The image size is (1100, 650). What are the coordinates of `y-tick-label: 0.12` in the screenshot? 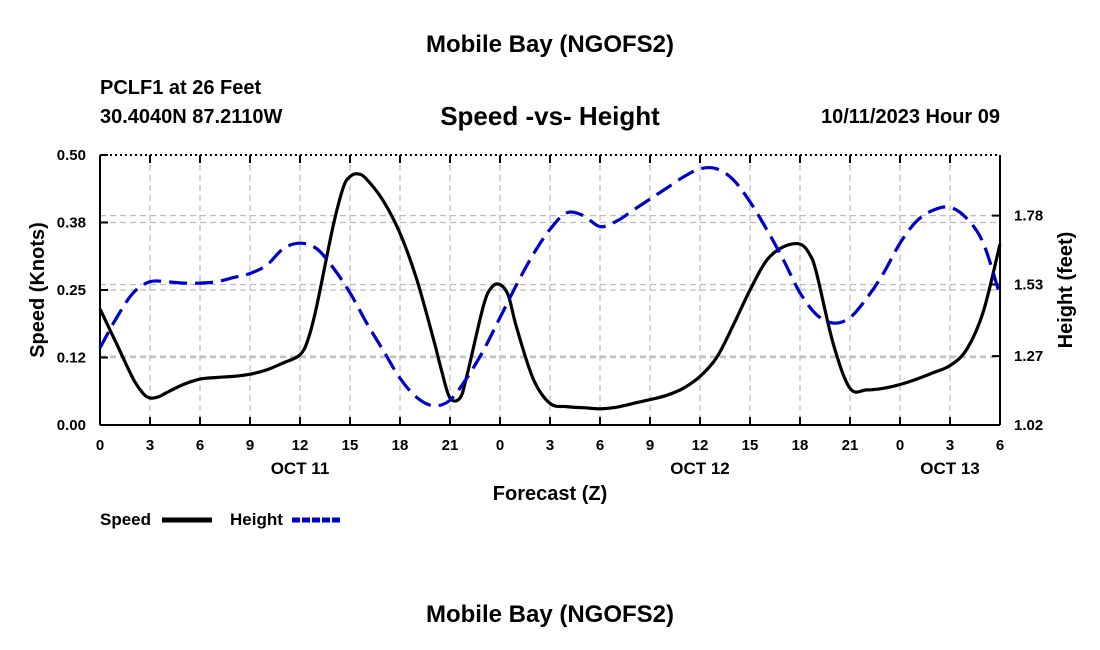 It's located at (71, 358).